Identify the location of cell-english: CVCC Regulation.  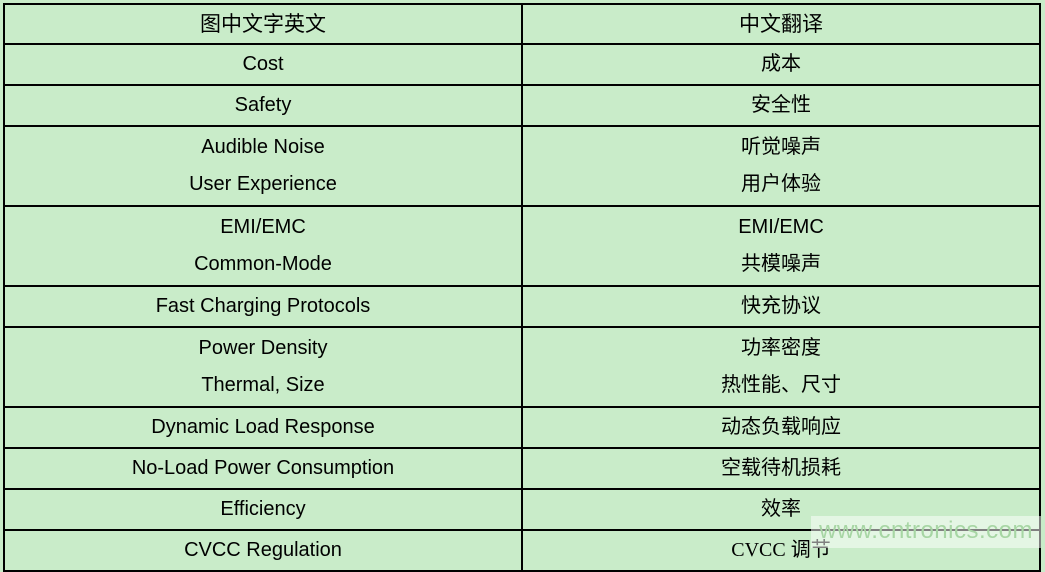
(263, 550).